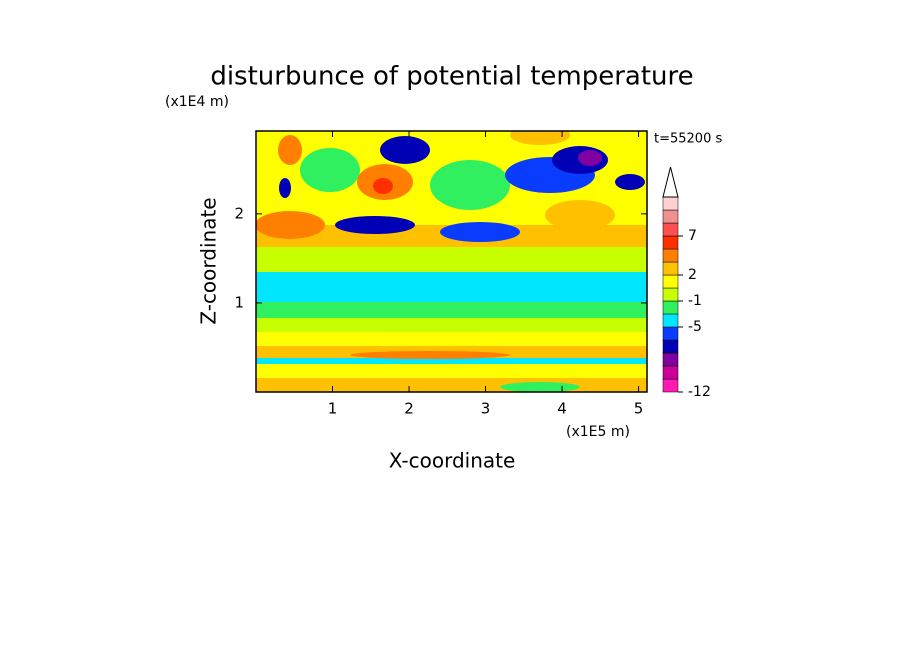 The height and width of the screenshot is (658, 904). Describe the element at coordinates (598, 432) in the screenshot. I see `x-unit: (x1E5 m)` at that location.